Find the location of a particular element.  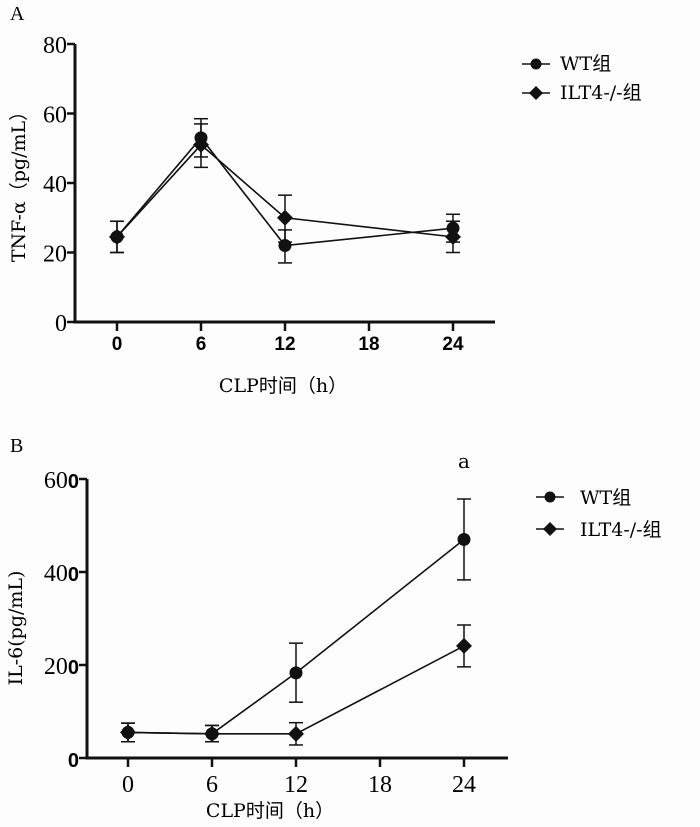

chart-a-x-tick-labels: 0 6 12 18 24 is located at coordinates (288, 344).